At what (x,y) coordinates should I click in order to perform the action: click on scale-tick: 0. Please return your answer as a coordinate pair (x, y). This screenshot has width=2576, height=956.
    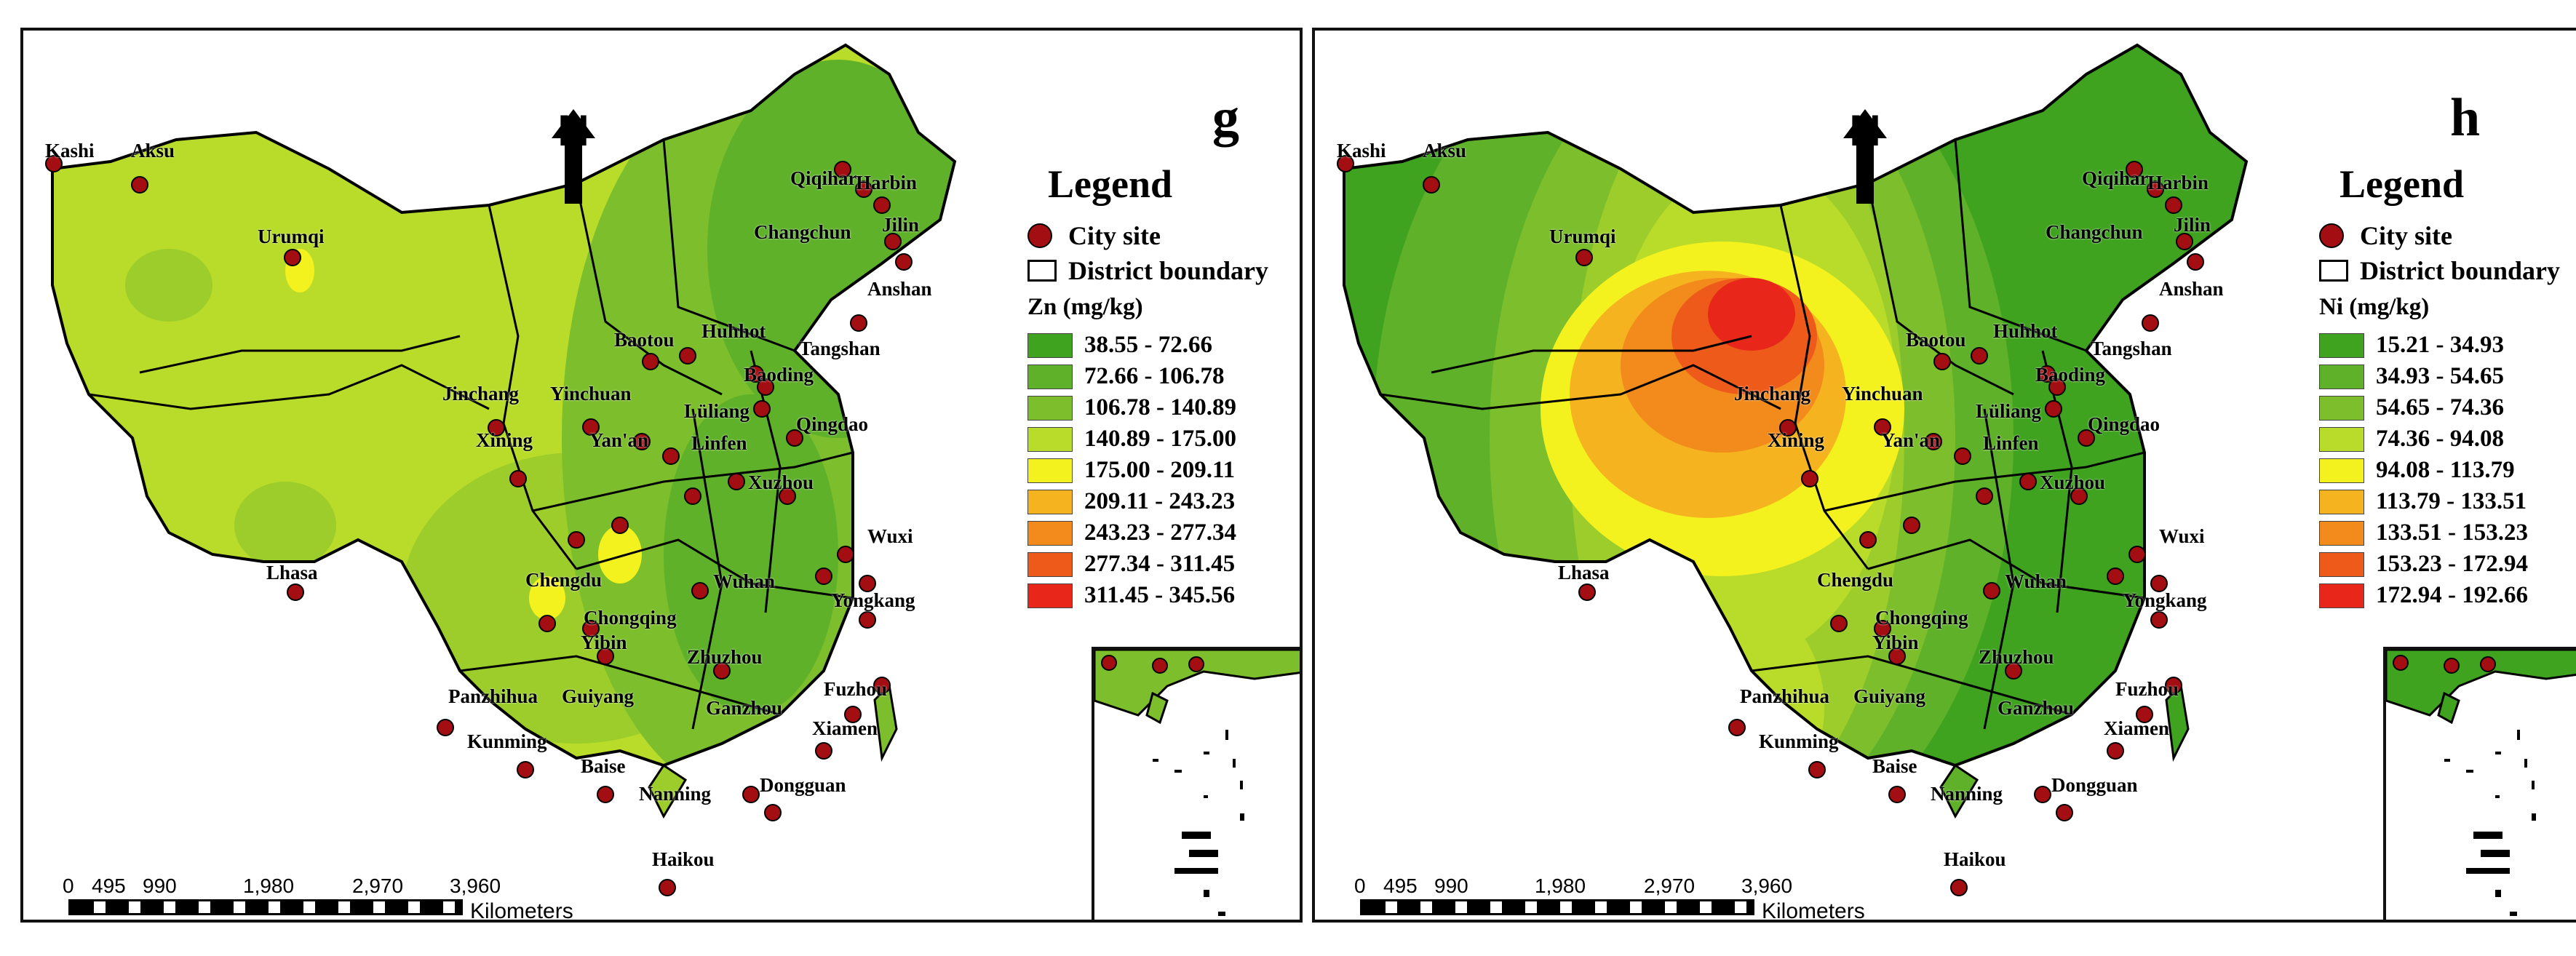
    Looking at the image, I should click on (68, 886).